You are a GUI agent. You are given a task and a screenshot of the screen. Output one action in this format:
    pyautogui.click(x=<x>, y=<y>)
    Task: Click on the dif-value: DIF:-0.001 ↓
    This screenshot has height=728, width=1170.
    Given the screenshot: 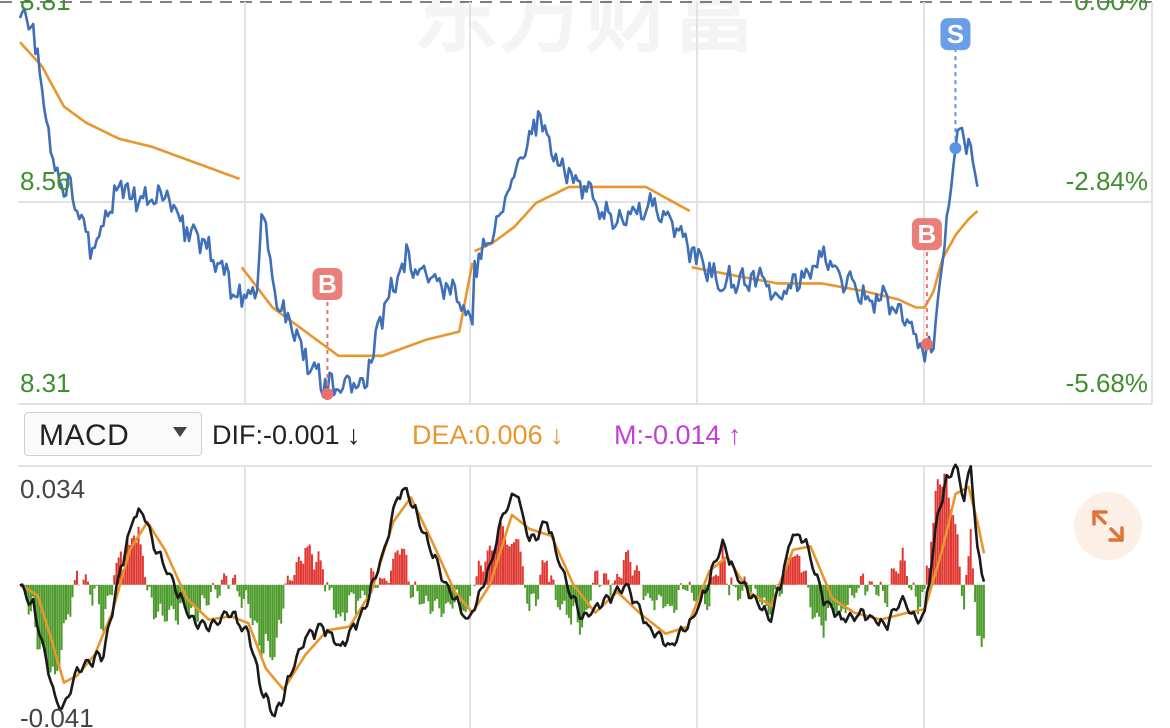 What is the action you would take?
    pyautogui.click(x=286, y=435)
    